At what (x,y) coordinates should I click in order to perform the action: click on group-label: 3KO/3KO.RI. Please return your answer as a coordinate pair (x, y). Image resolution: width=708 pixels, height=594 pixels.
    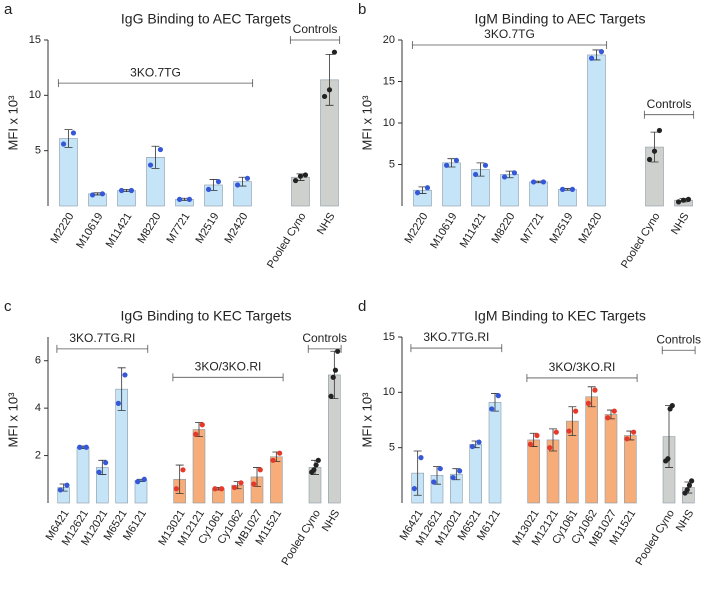
    Looking at the image, I should click on (582, 367).